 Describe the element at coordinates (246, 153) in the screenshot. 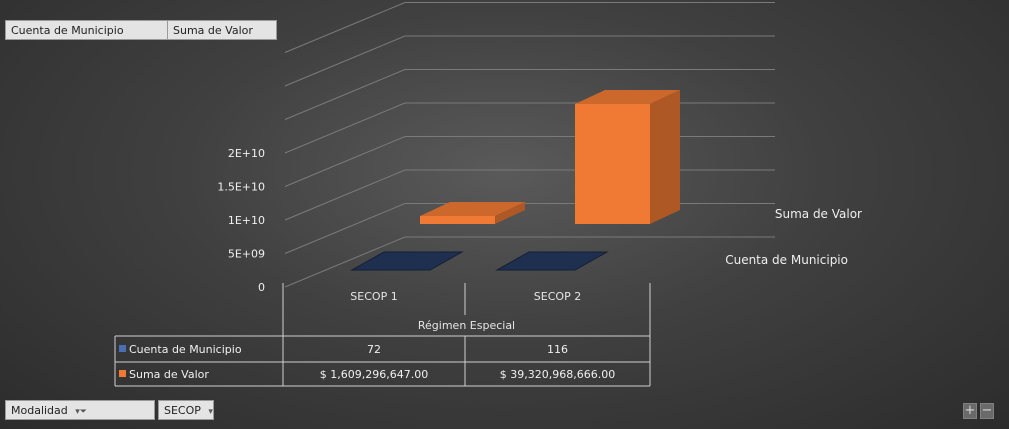

I see `y-tick-label: 2E+10` at that location.